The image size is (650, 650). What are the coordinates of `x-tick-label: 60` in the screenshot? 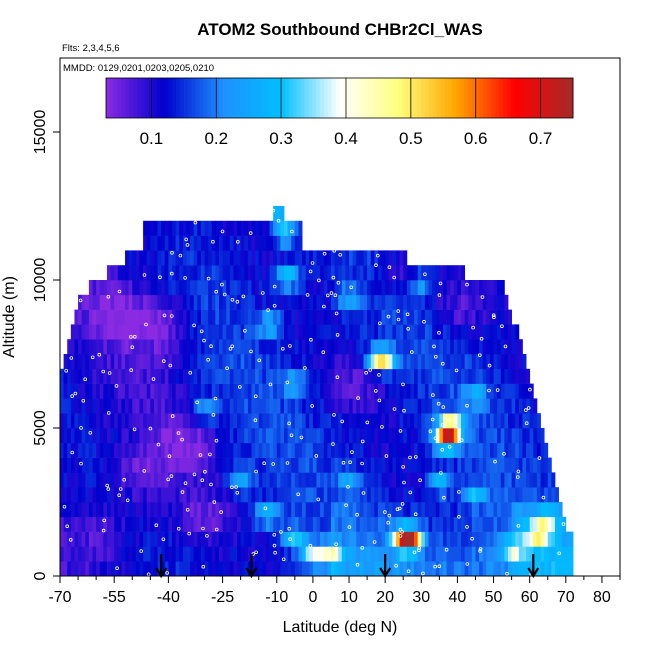 It's located at (530, 597).